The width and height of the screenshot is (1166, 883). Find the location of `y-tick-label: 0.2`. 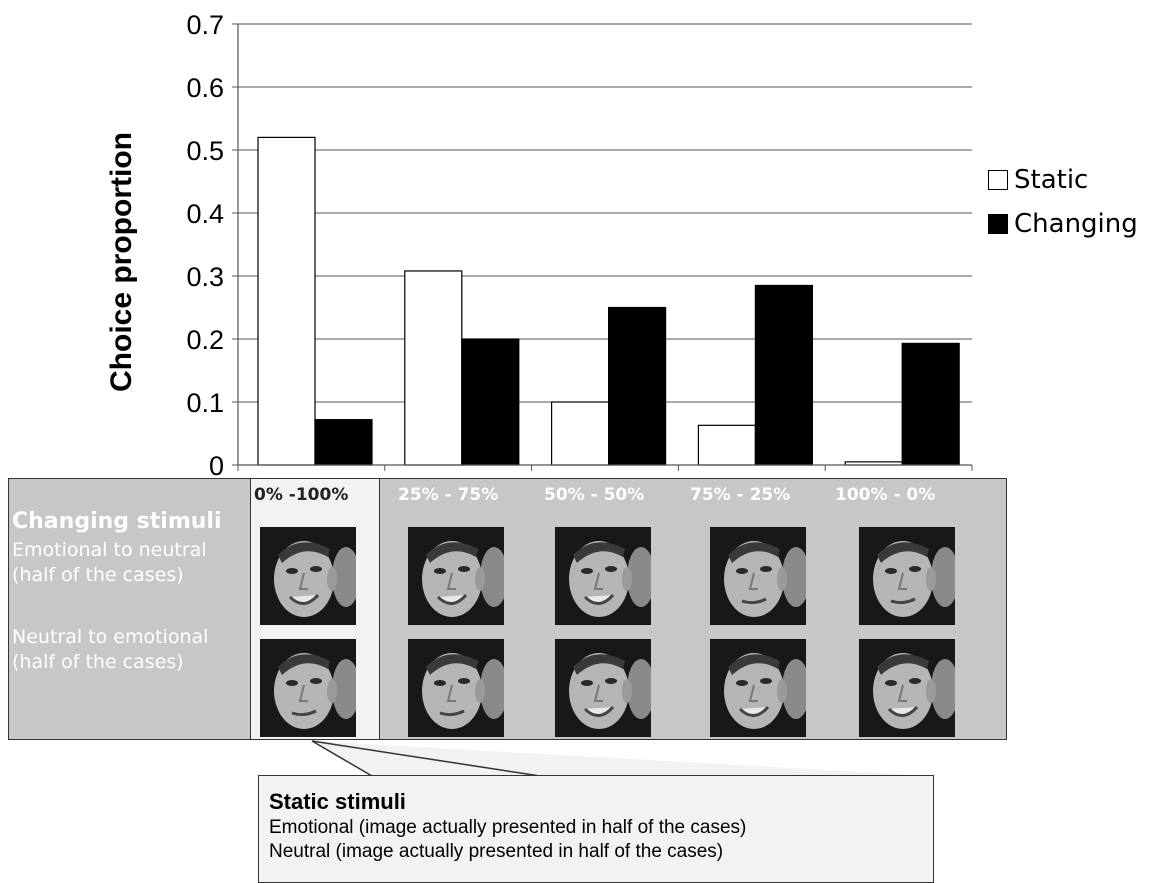

y-tick-label: 0.2 is located at coordinates (205, 340).